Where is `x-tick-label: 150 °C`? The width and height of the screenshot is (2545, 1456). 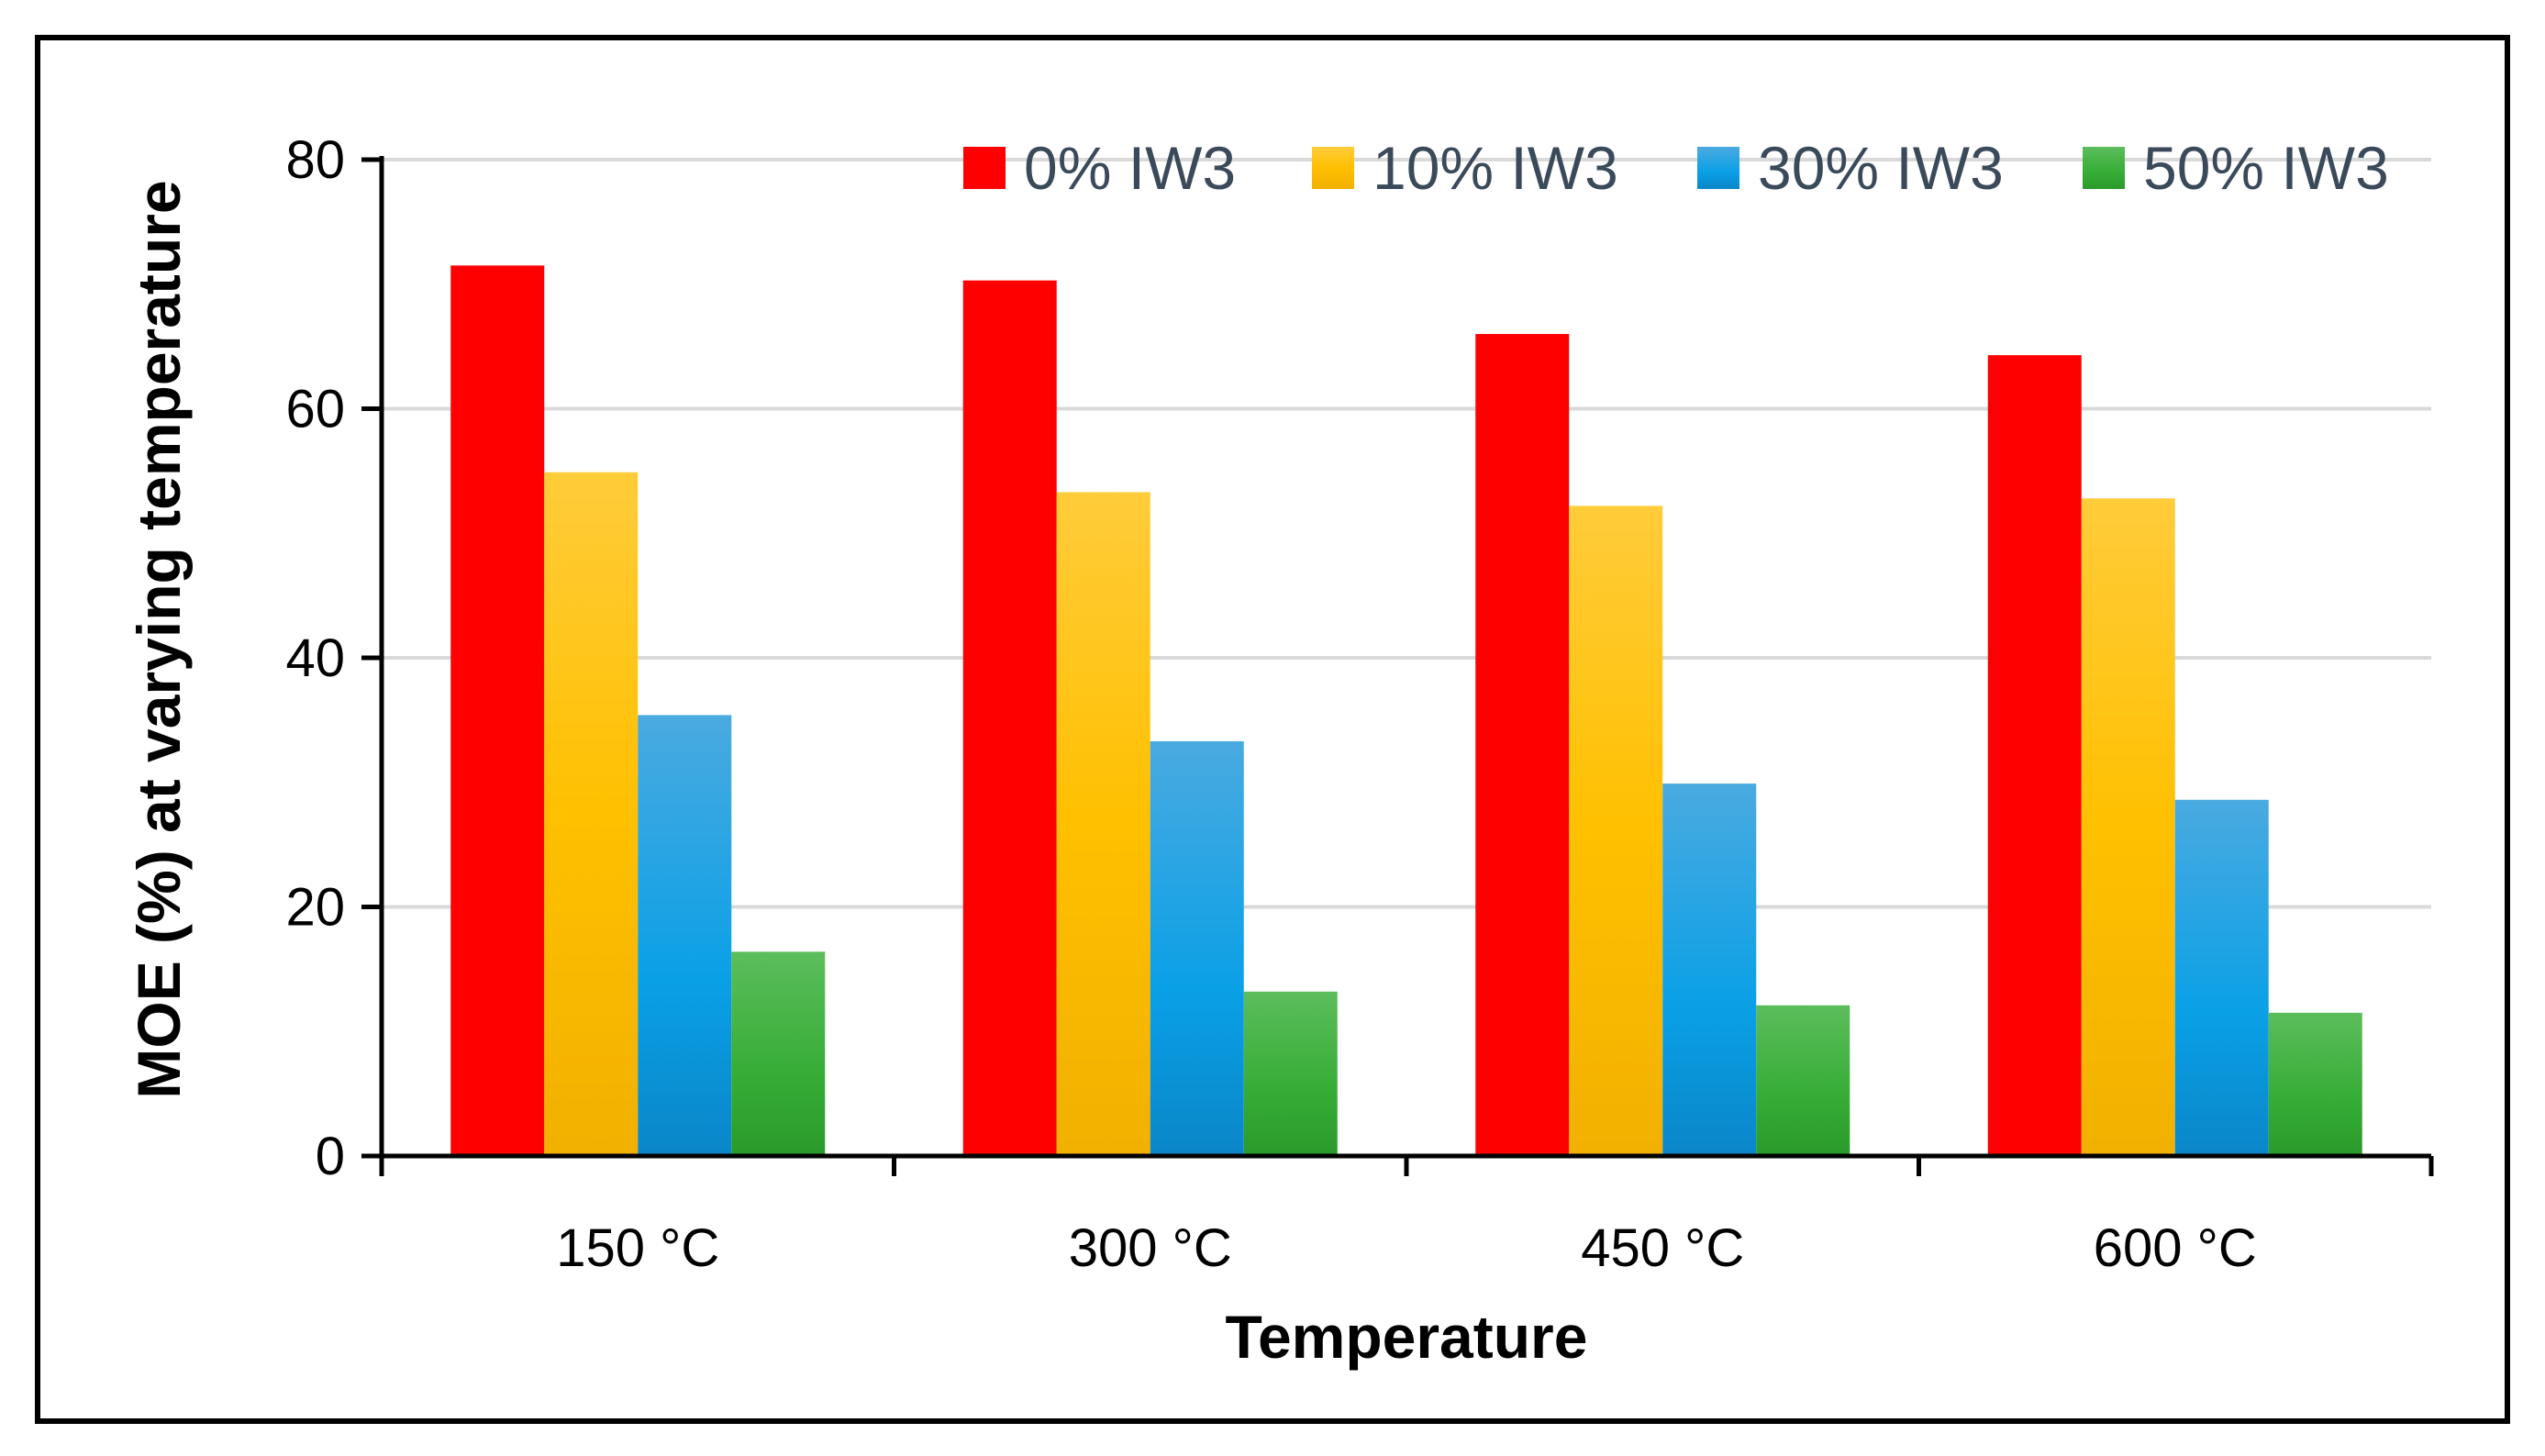 x-tick-label: 150 °C is located at coordinates (637, 1248).